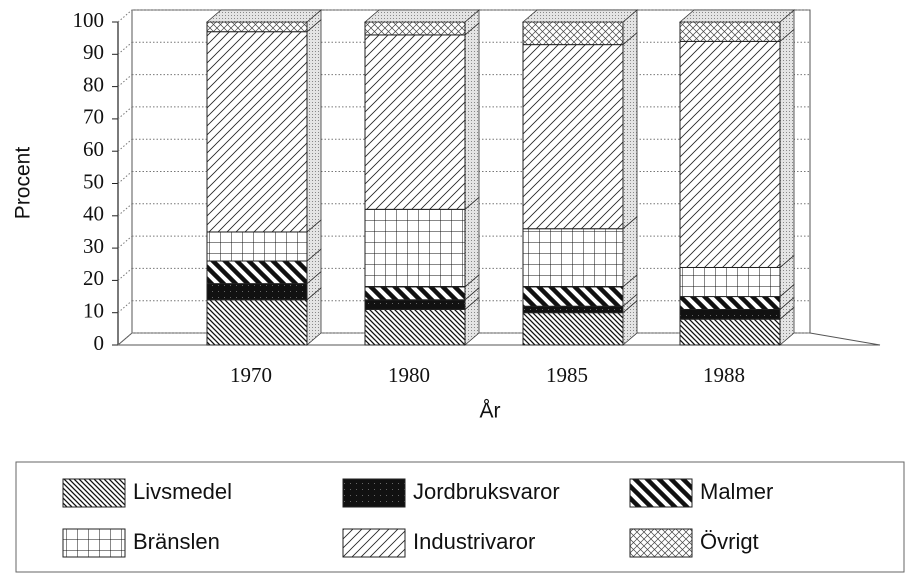  Describe the element at coordinates (93, 311) in the screenshot. I see `y-tick-label: 10` at that location.